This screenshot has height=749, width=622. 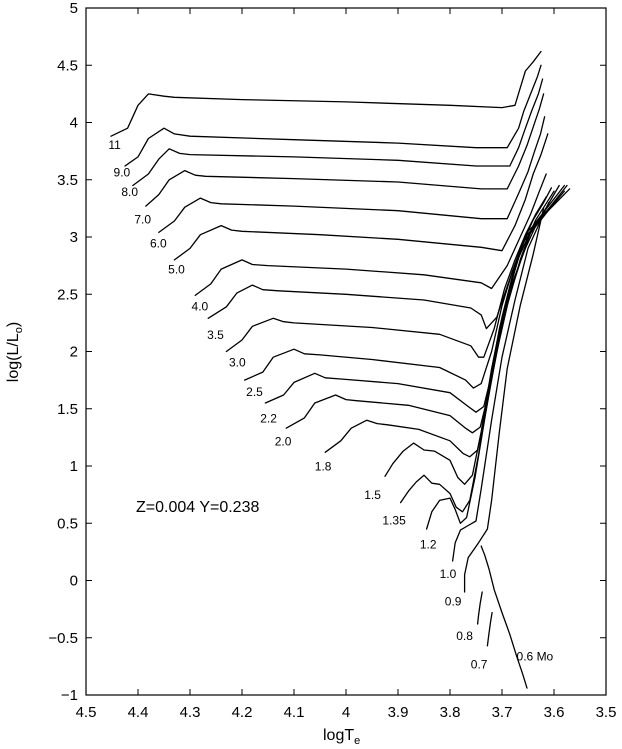 I want to click on mass-label: 0.6 Mo, so click(x=535, y=657).